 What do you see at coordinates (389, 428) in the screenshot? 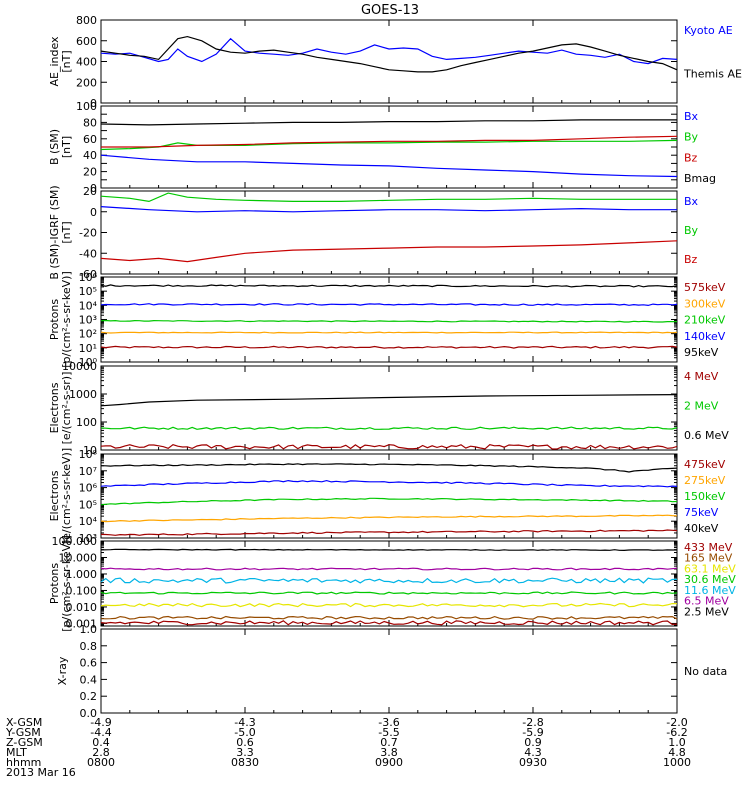
I see `series-line-2-mev` at bounding box center [389, 428].